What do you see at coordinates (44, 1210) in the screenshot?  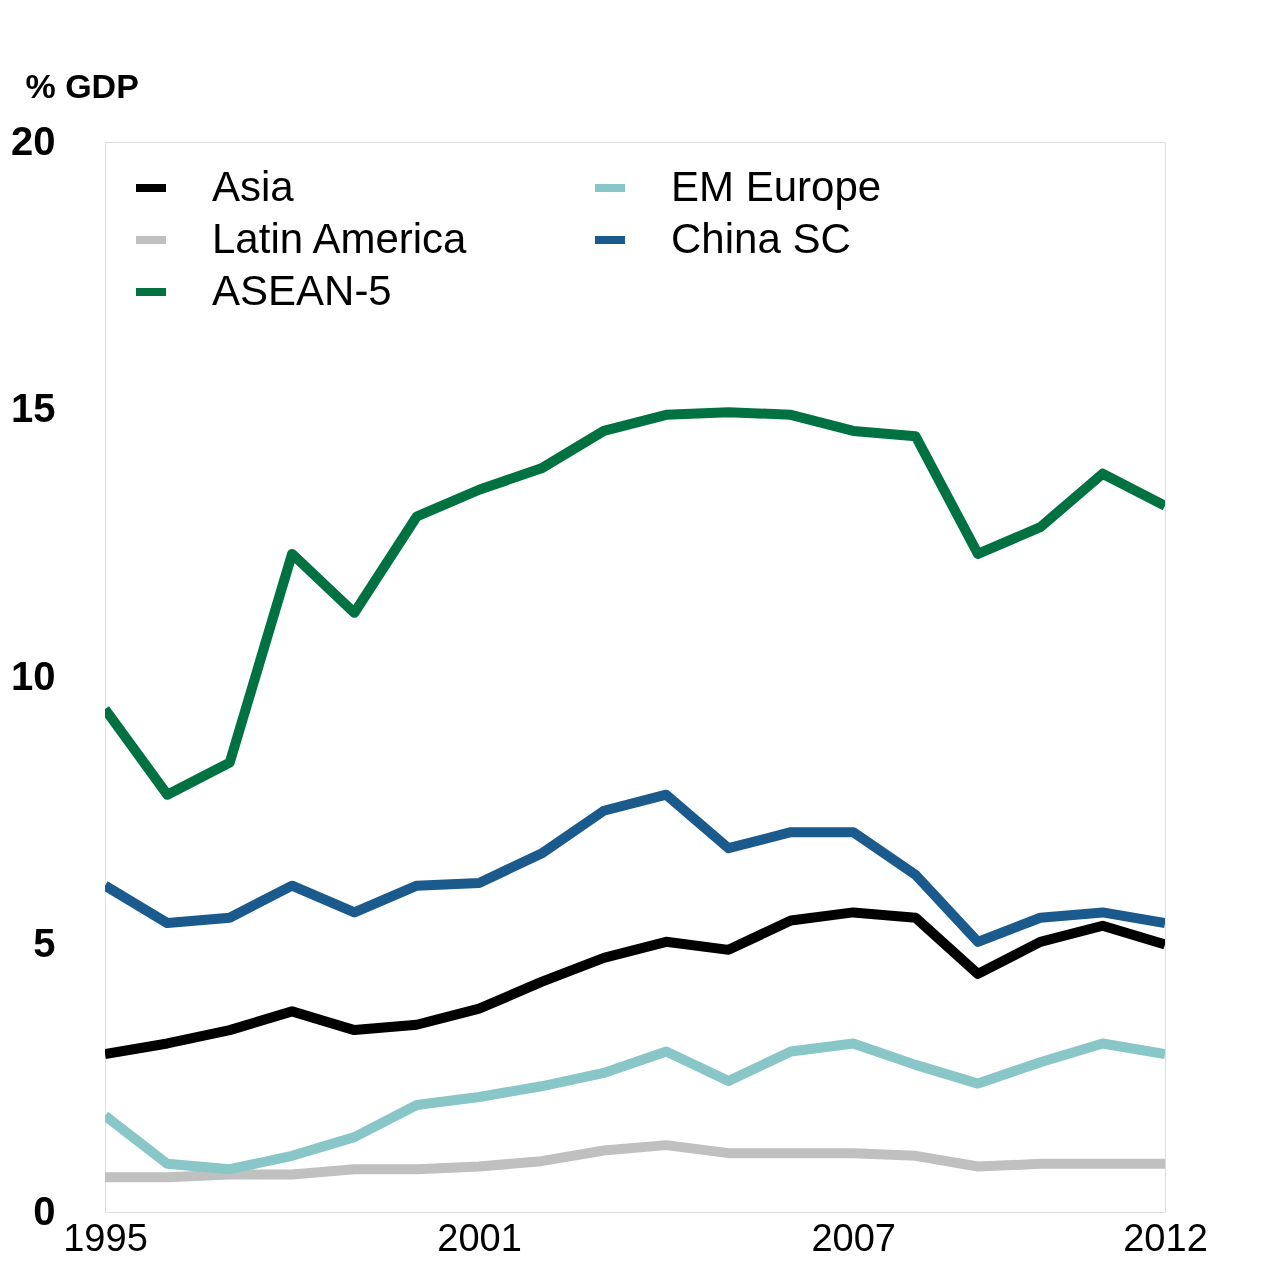 I see `y-tick-label: 0` at bounding box center [44, 1210].